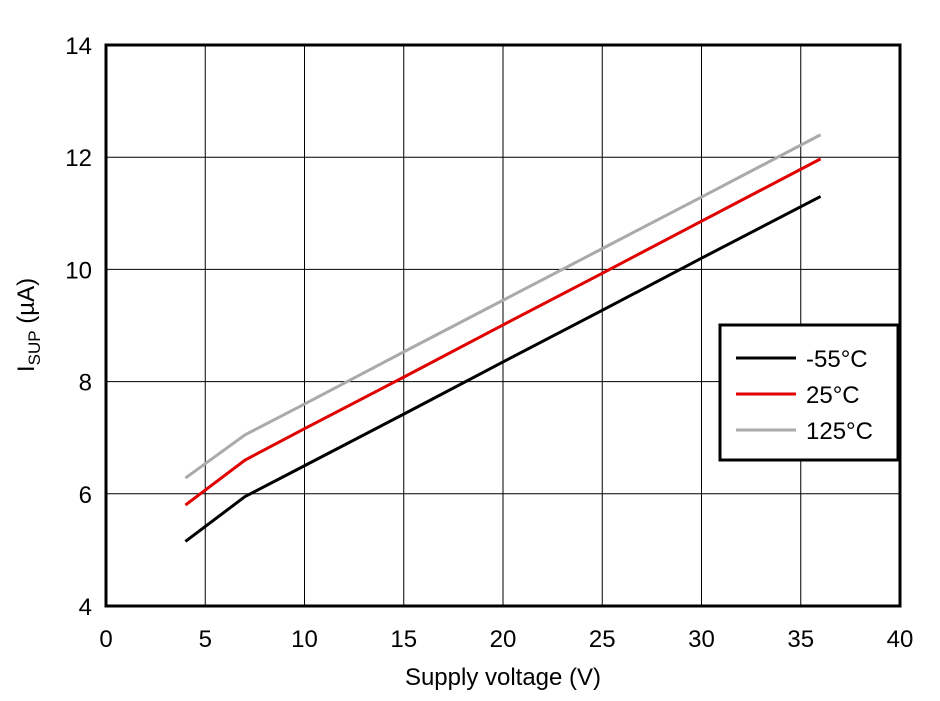  I want to click on legend-label: 25°C, so click(833, 395).